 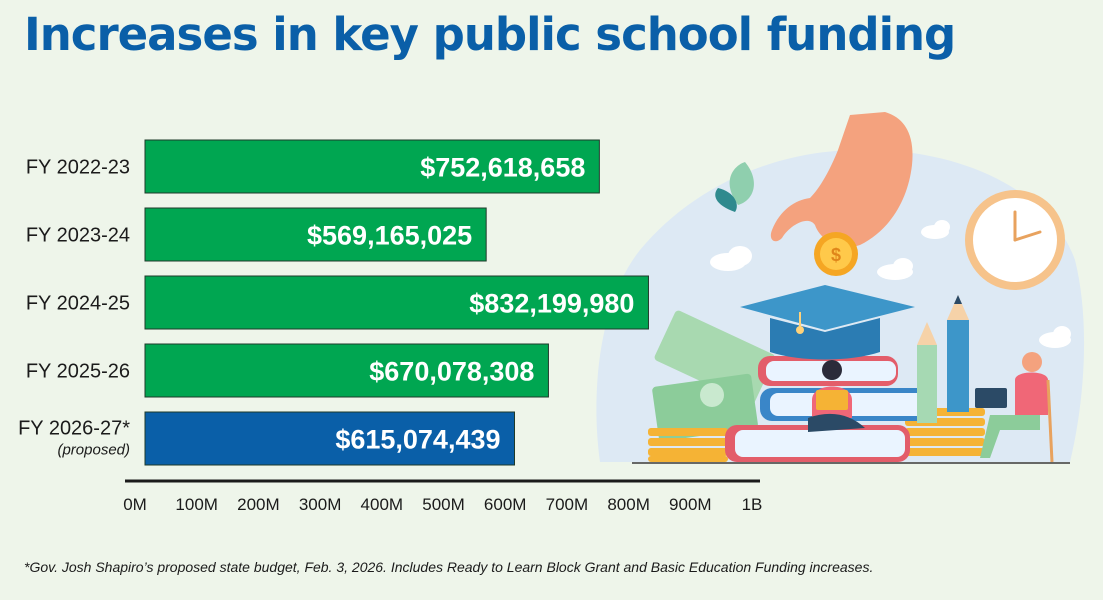 What do you see at coordinates (841, 180) in the screenshot?
I see `hand-icon` at bounding box center [841, 180].